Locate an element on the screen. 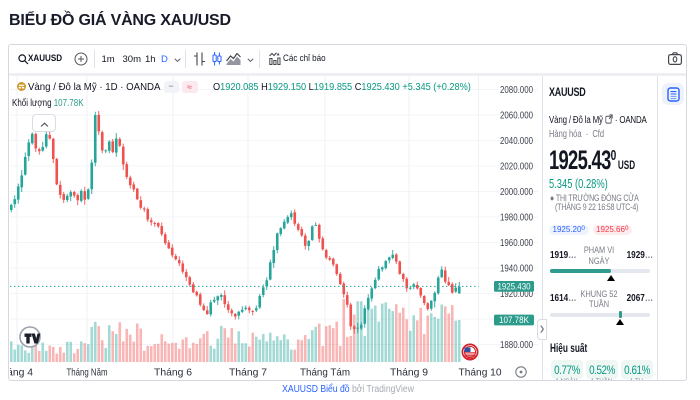  svg-text: 2040.000 is located at coordinates (516, 141).